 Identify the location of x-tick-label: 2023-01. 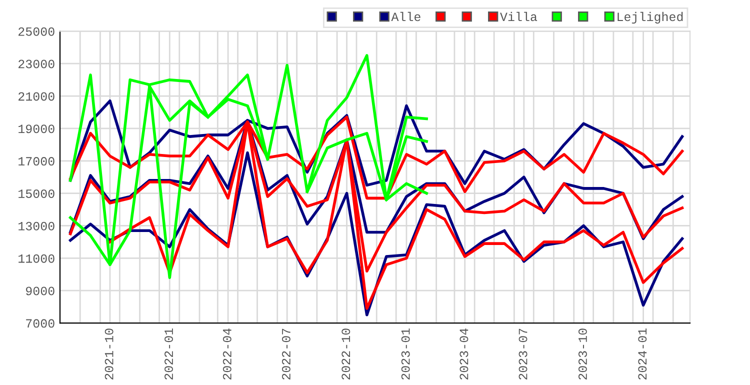
(405, 354).